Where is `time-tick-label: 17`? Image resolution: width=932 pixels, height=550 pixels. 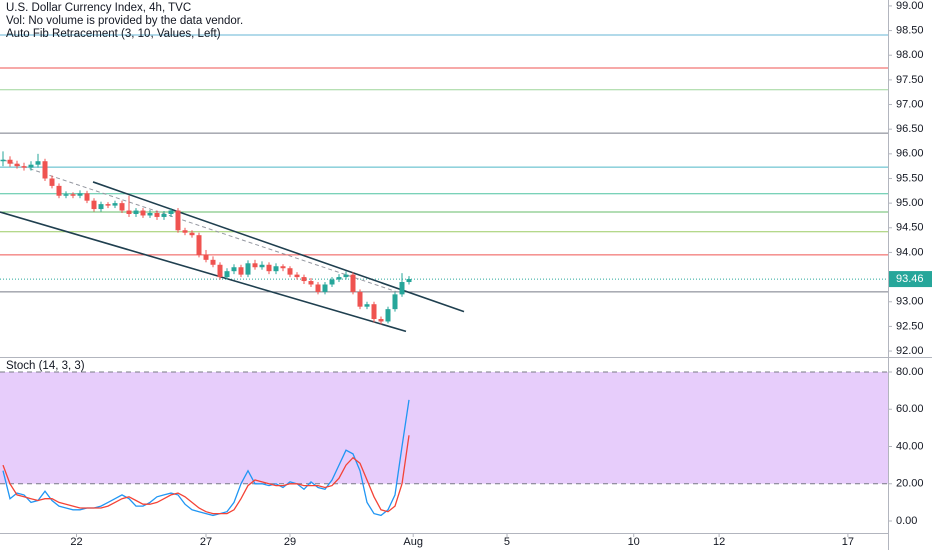 time-tick-label: 17 is located at coordinates (848, 542).